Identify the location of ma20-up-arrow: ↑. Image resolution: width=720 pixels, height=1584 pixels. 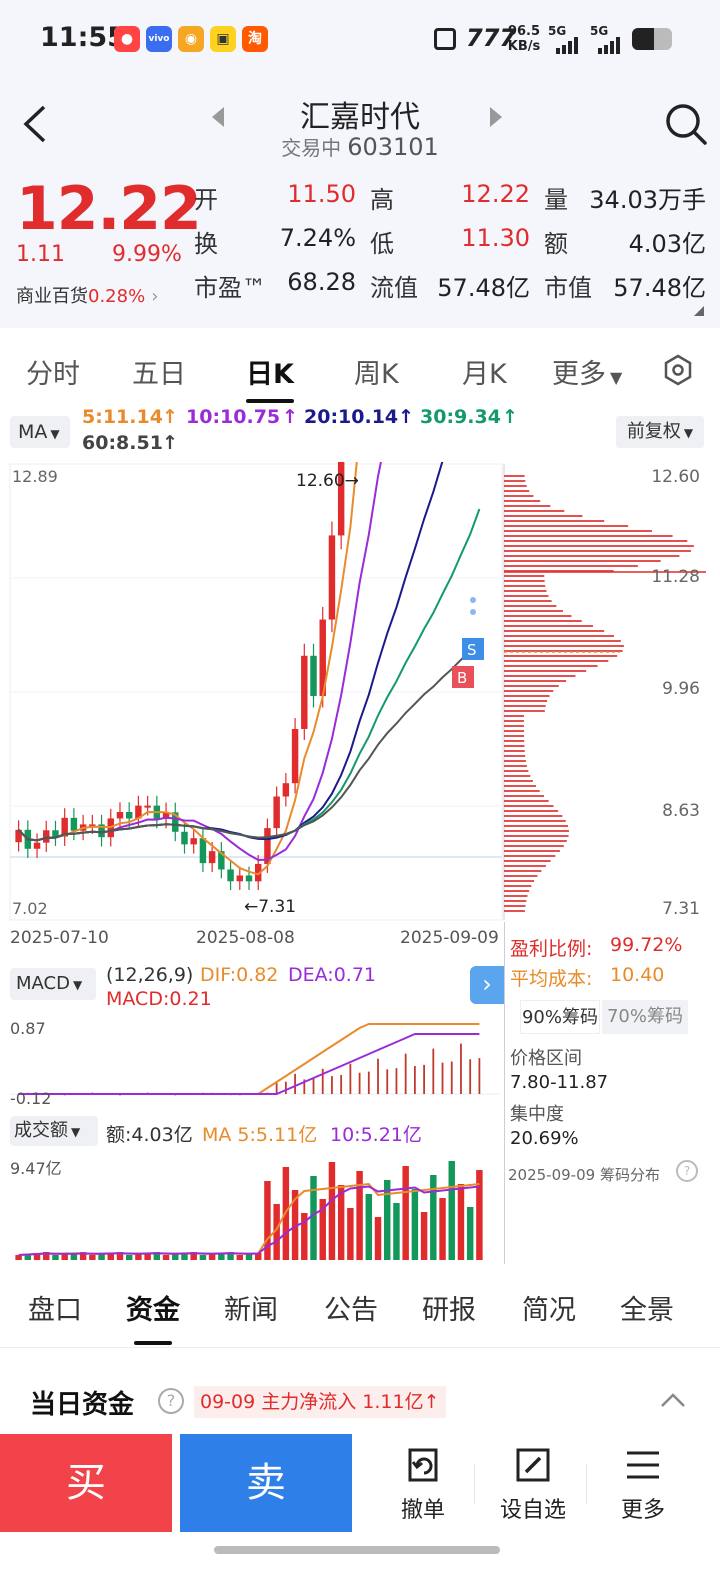
(406, 417).